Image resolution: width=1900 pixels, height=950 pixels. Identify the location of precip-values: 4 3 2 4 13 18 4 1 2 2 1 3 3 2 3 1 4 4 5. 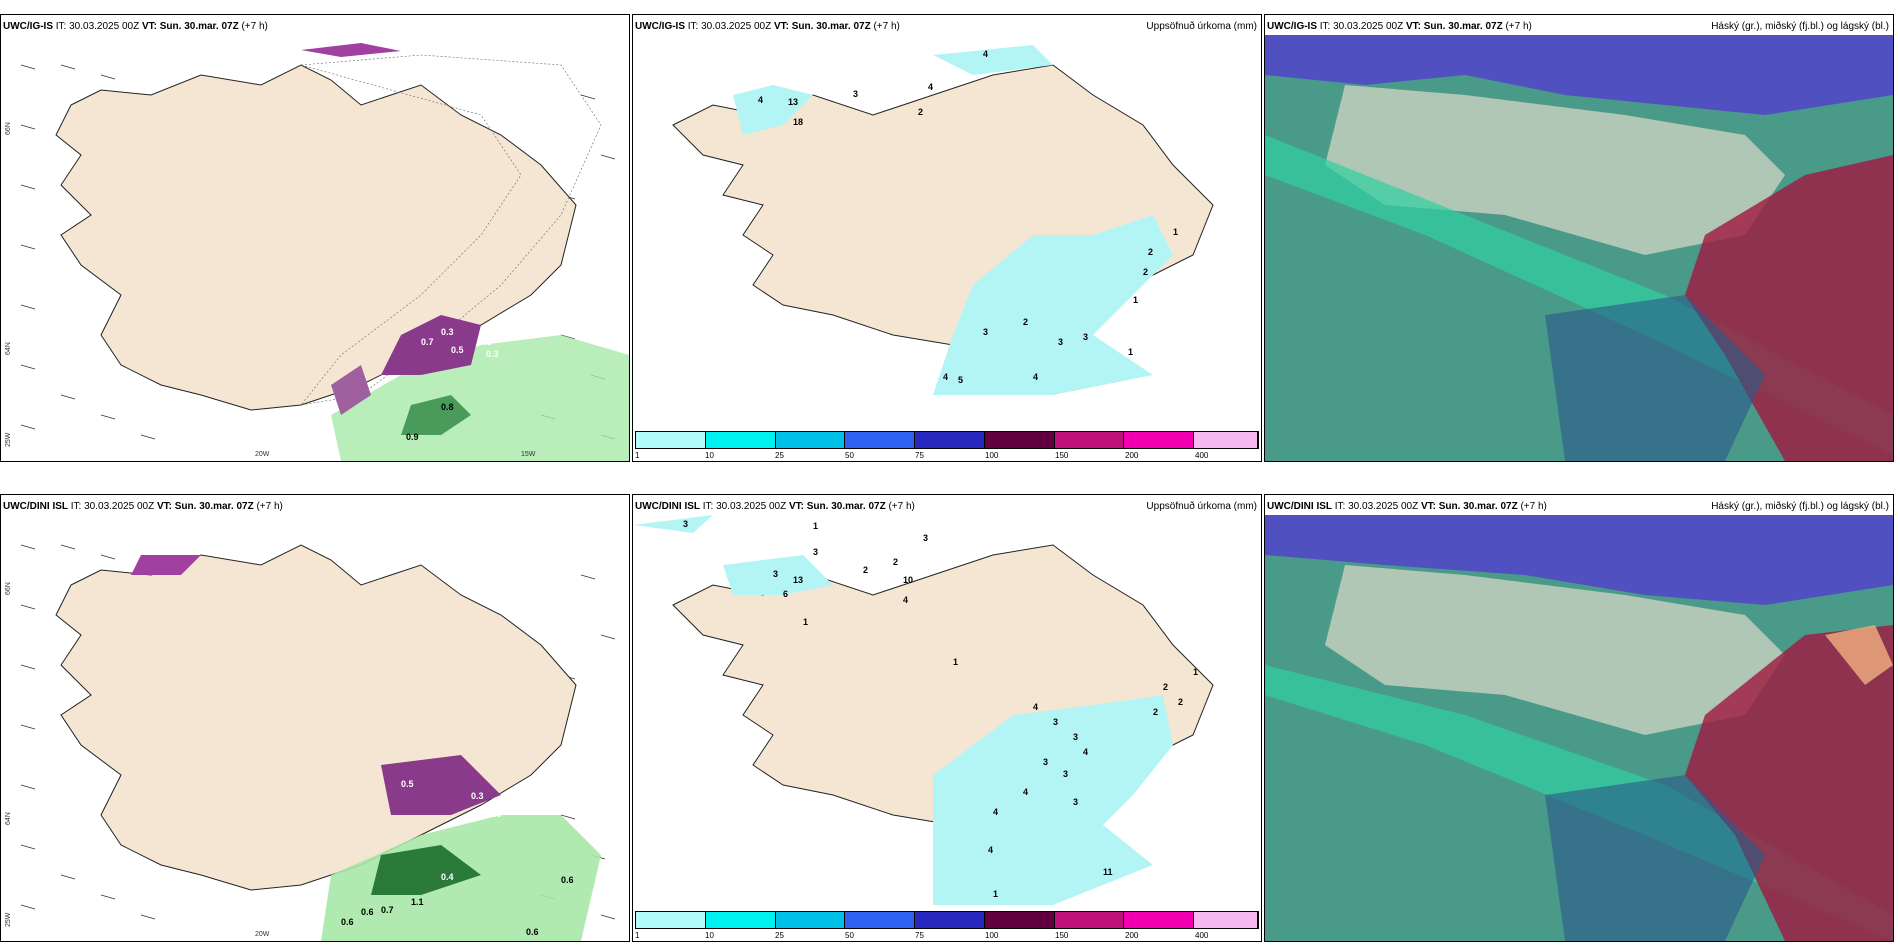
(968, 217).